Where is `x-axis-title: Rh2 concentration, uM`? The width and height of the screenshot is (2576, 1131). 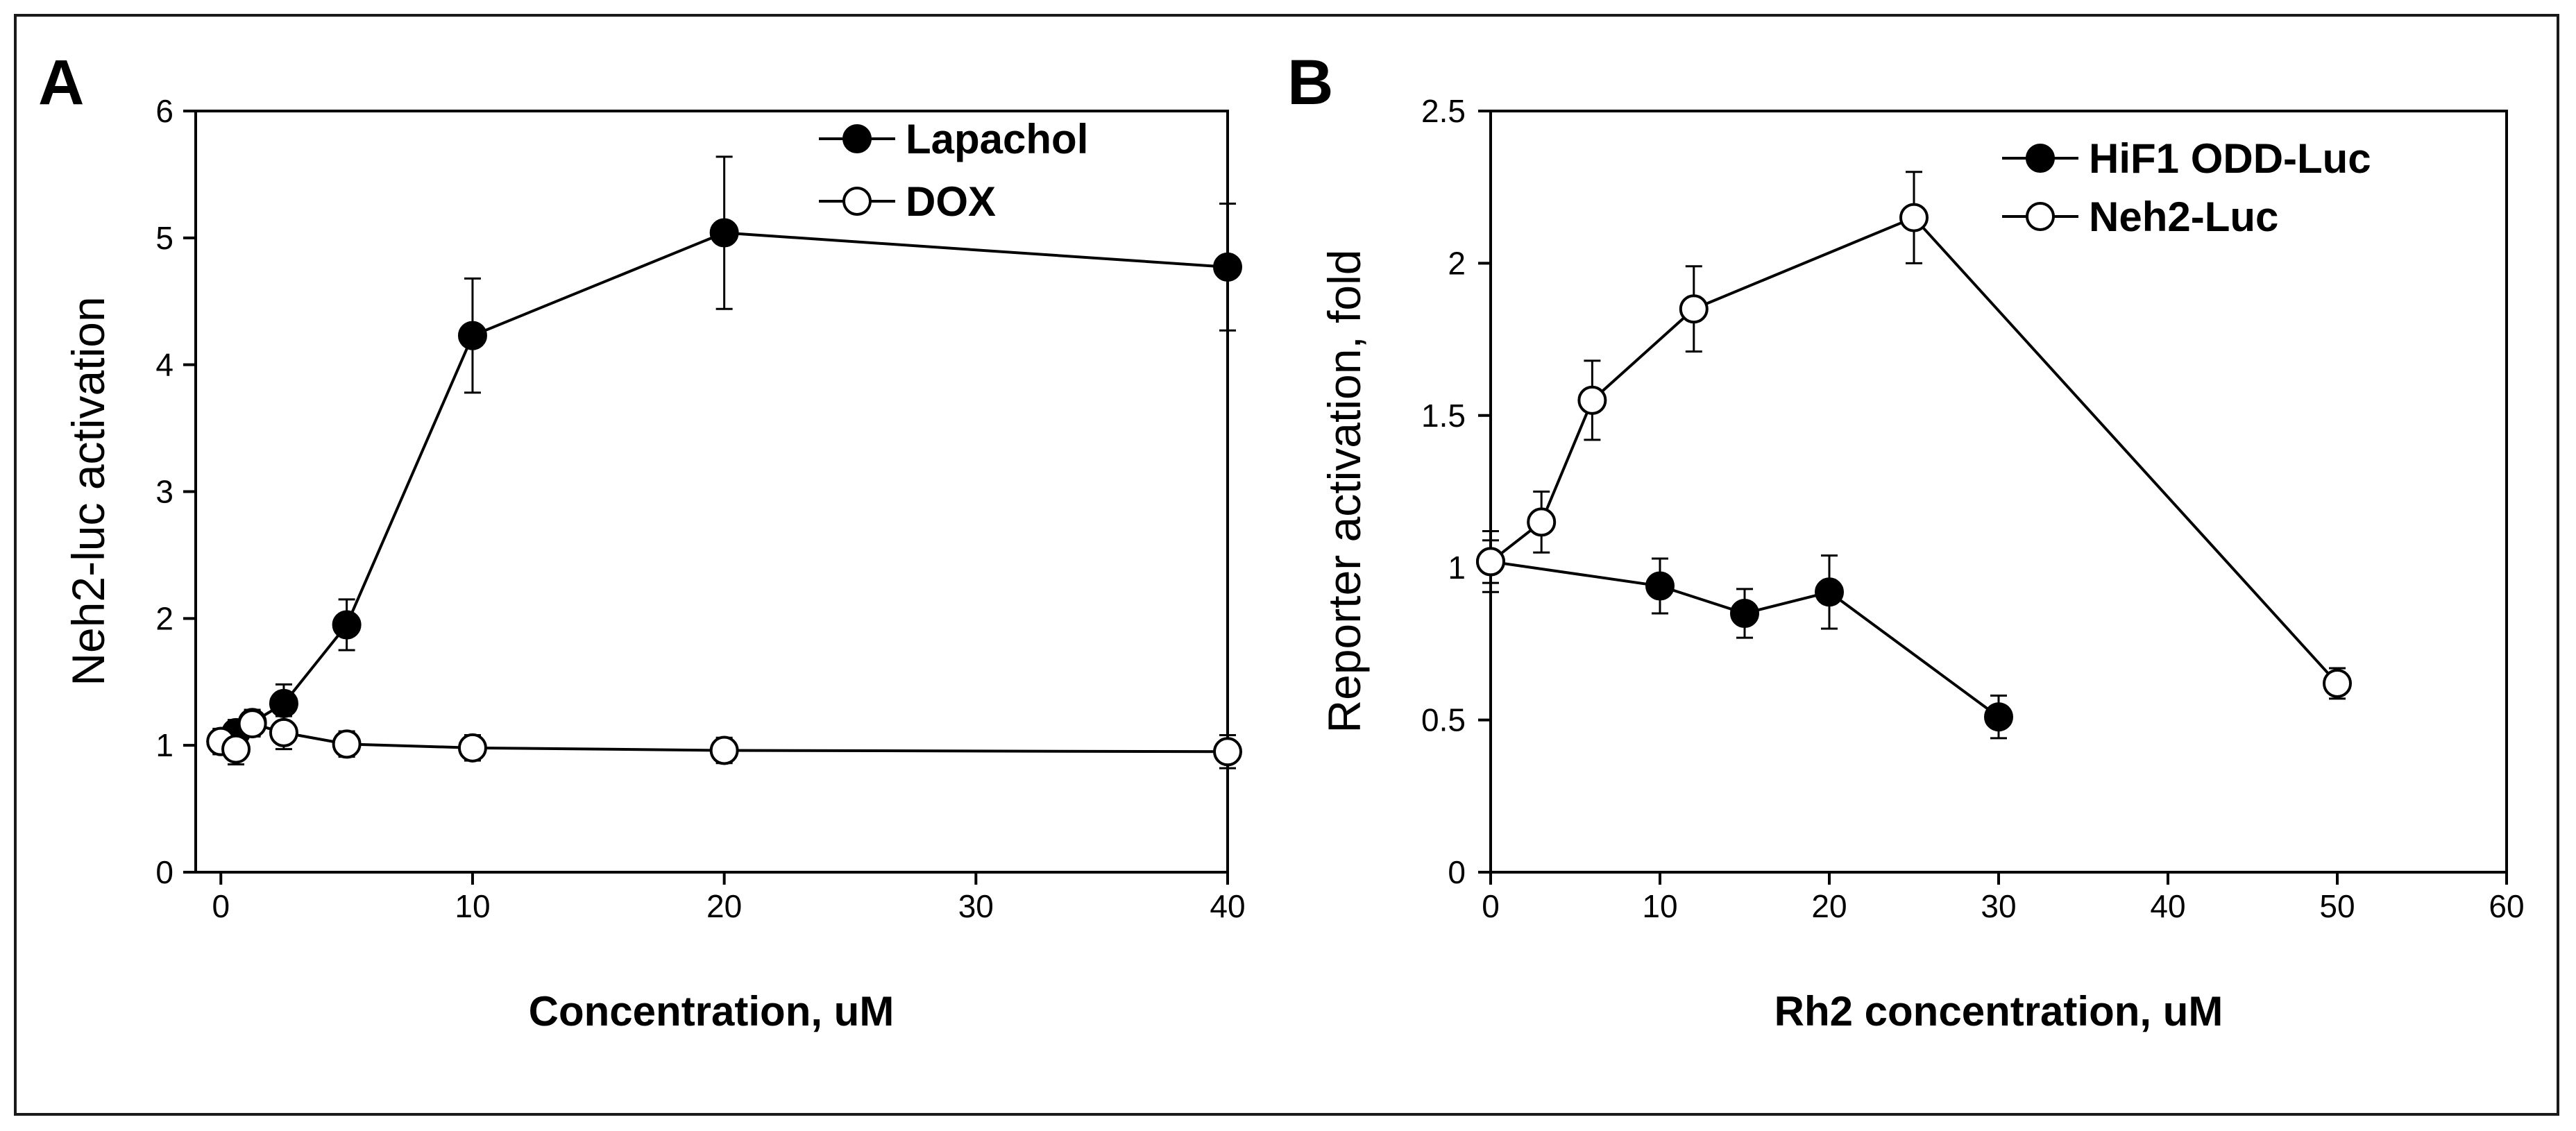
x-axis-title: Rh2 concentration, uM is located at coordinates (1999, 1011).